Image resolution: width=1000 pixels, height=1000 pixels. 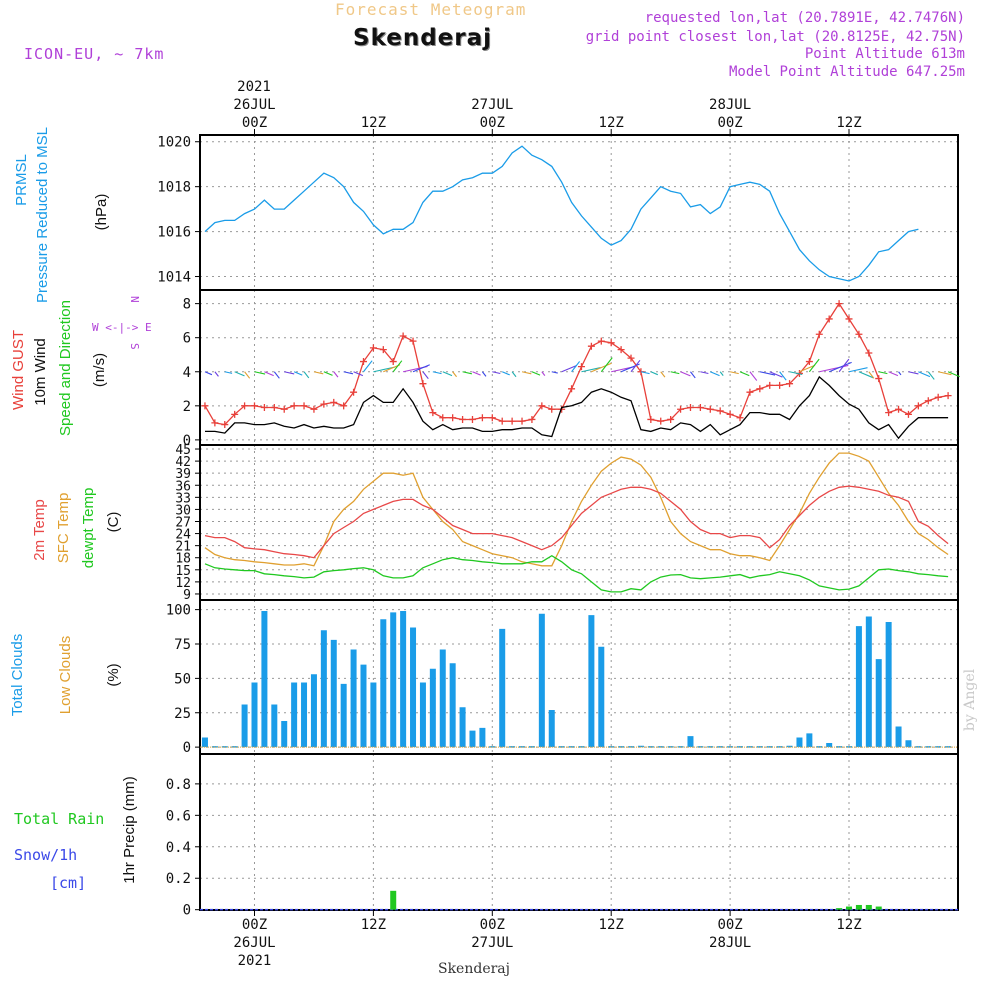 I want to click on total-clouds-label: Total Clouds, so click(x=17, y=675).